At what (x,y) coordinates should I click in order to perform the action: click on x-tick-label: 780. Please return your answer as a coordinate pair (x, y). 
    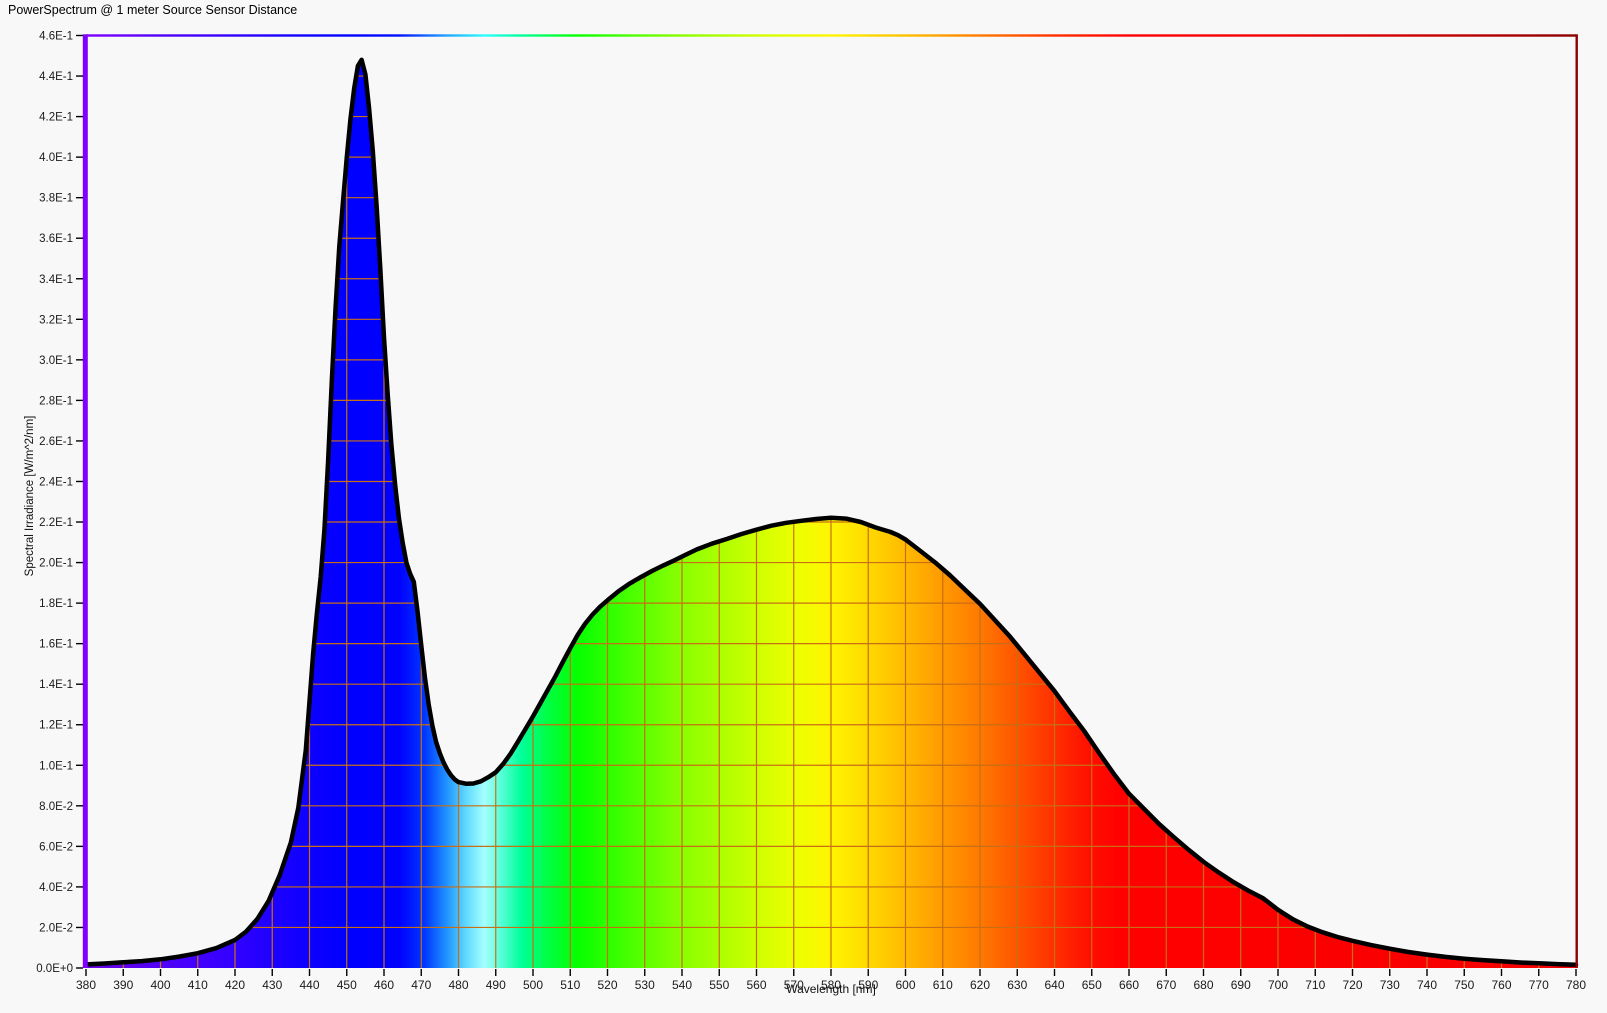
    Looking at the image, I should click on (1576, 985).